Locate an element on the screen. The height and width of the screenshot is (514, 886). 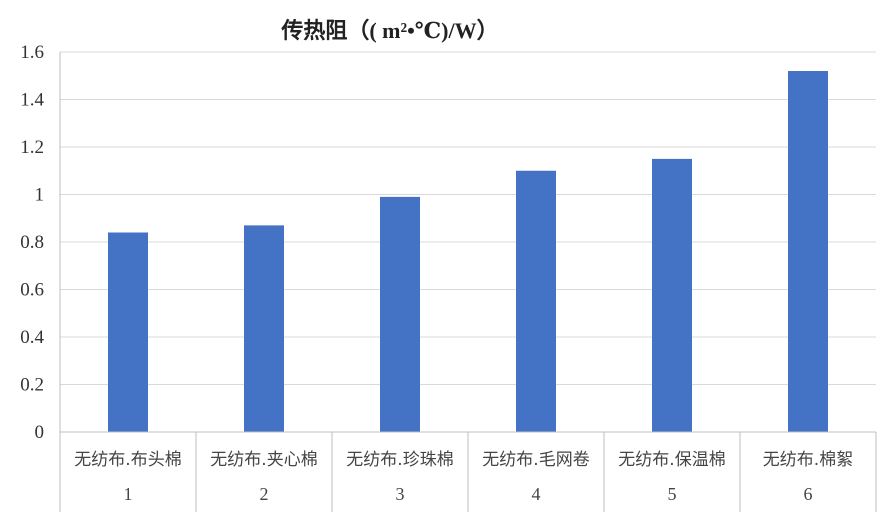
y-tick-label: 0.4 is located at coordinates (32, 337).